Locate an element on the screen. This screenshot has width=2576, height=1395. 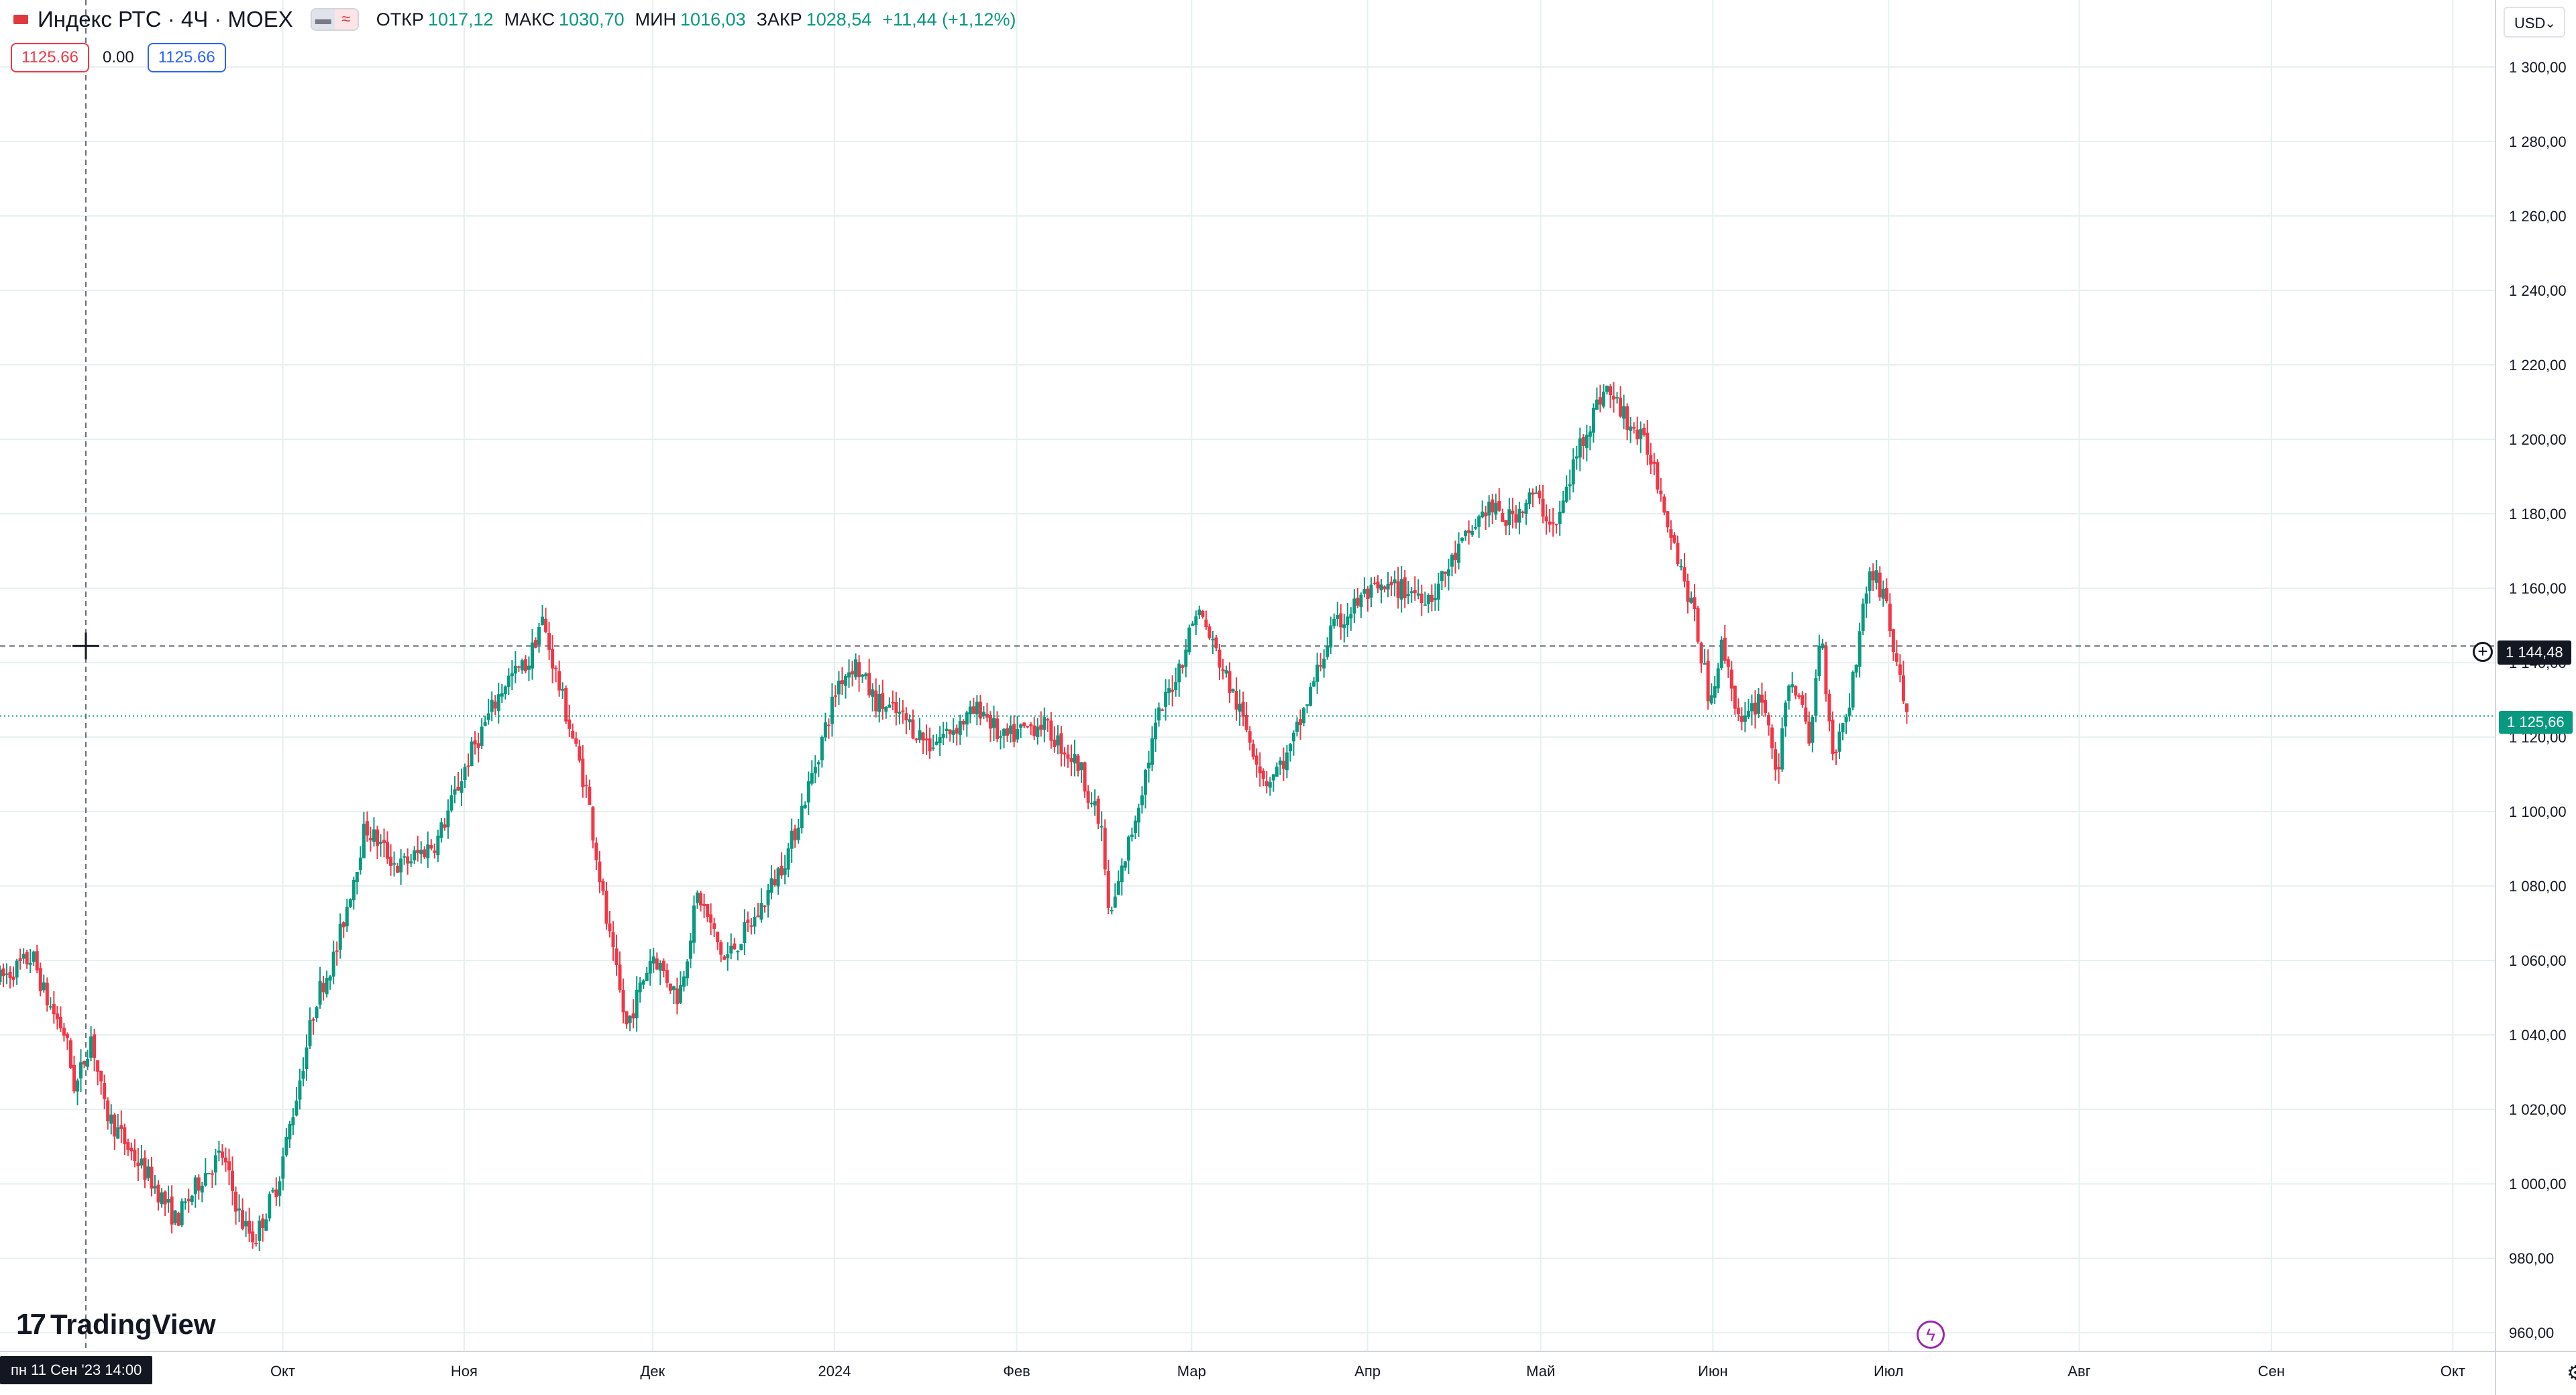
input-value-a: 1125.66 is located at coordinates (50, 57).